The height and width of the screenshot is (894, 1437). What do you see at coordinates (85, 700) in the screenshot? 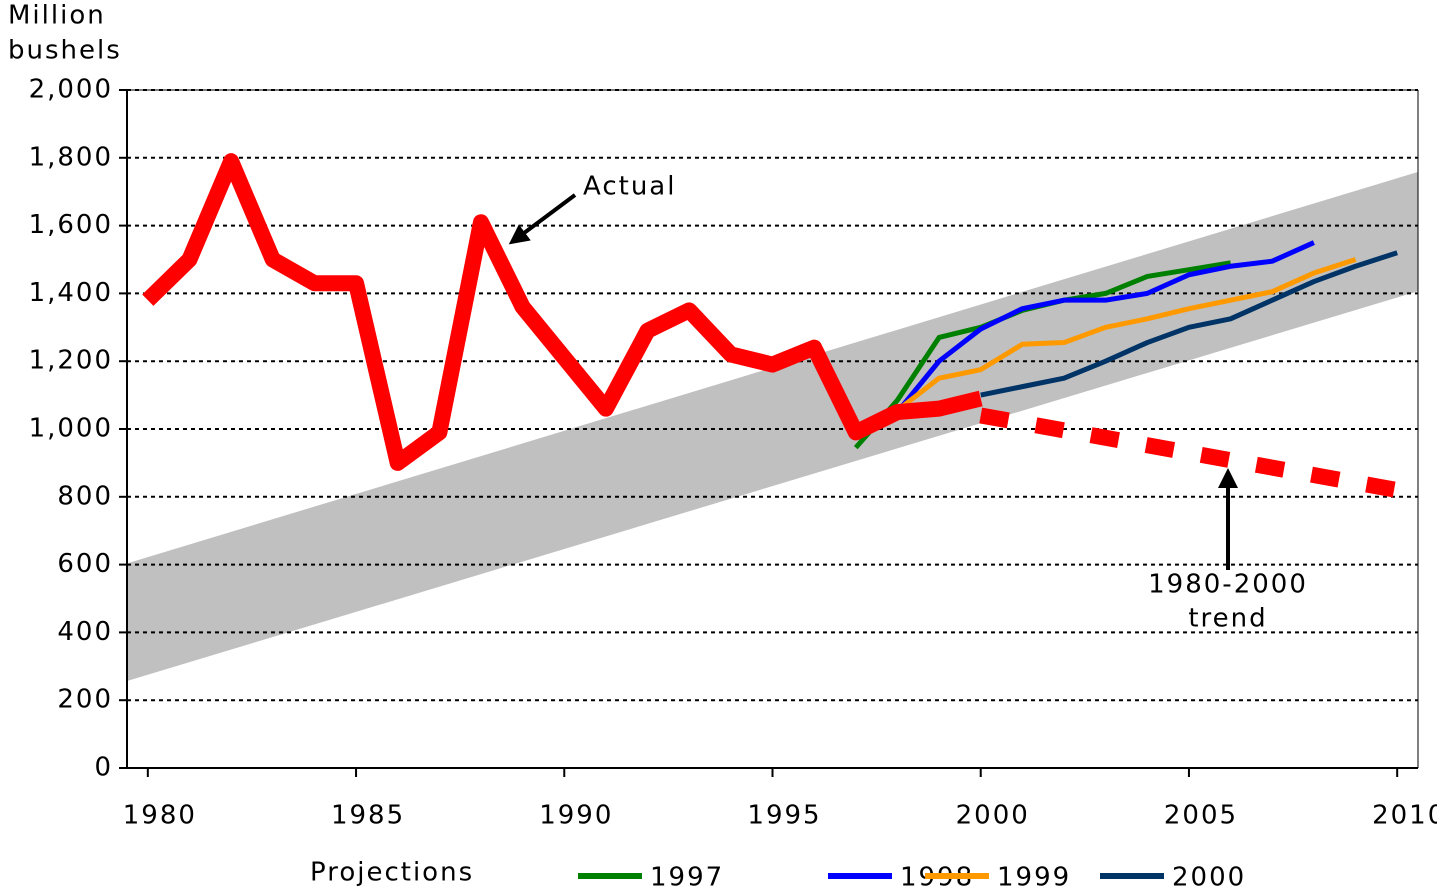
I see `y-tick-label: 200` at bounding box center [85, 700].